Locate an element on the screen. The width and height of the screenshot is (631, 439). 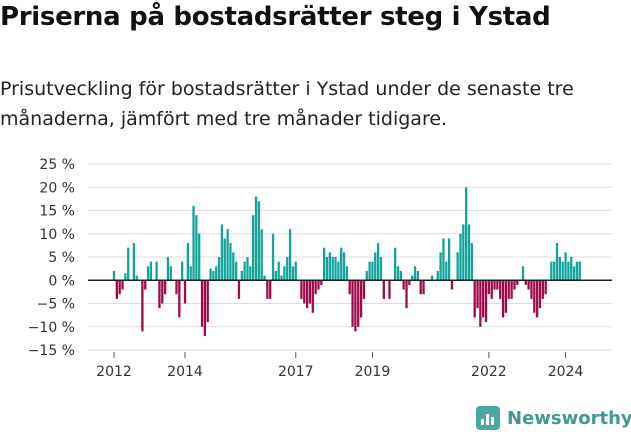
x-tick-label: 2014 is located at coordinates (185, 372).